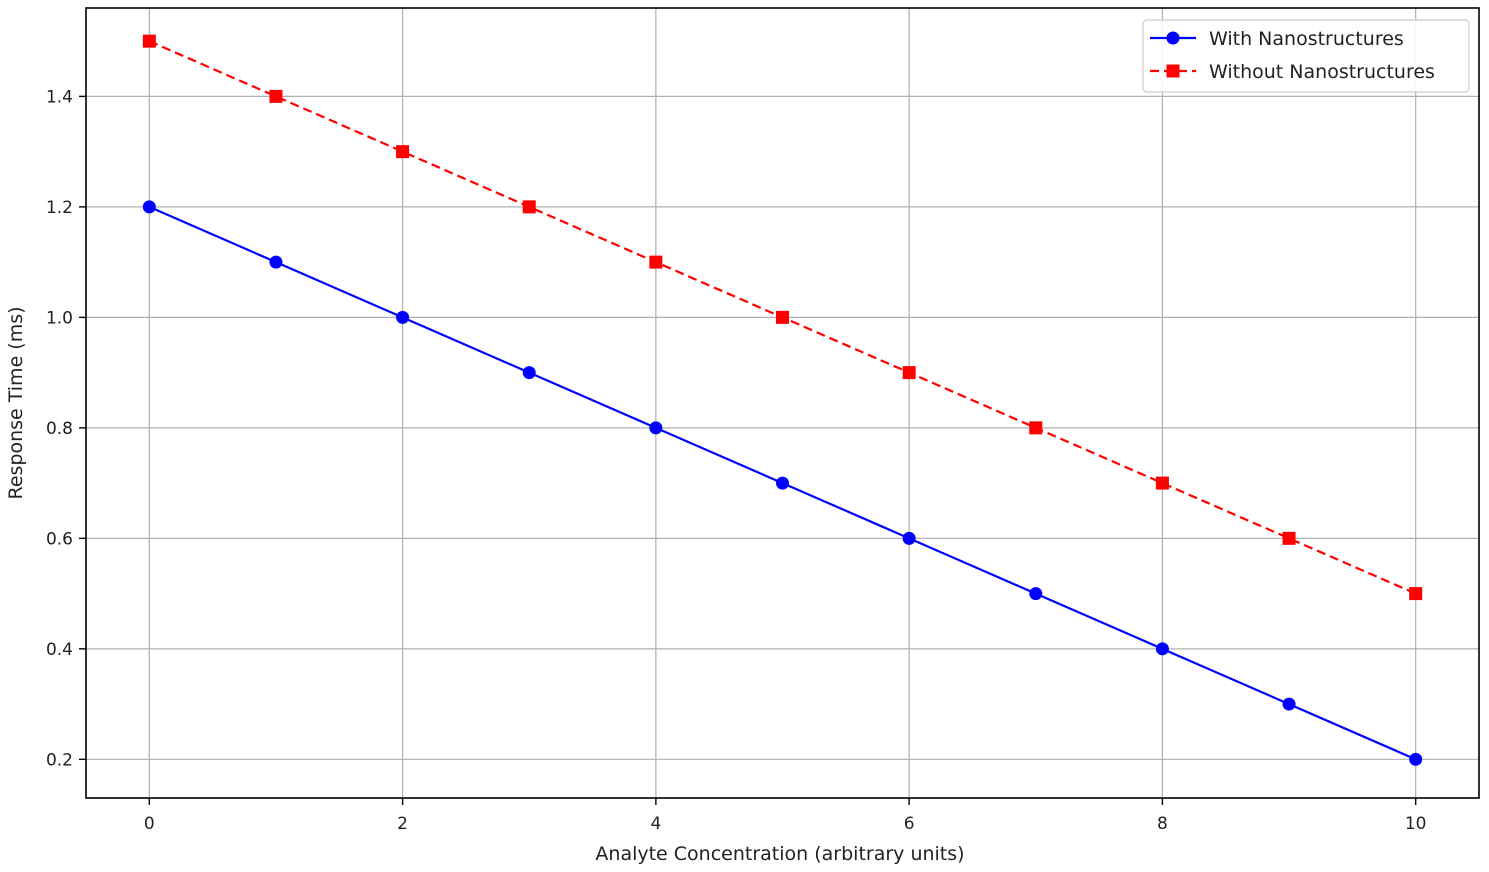  Describe the element at coordinates (59, 429) in the screenshot. I see `y-tick-label: 0.8` at that location.